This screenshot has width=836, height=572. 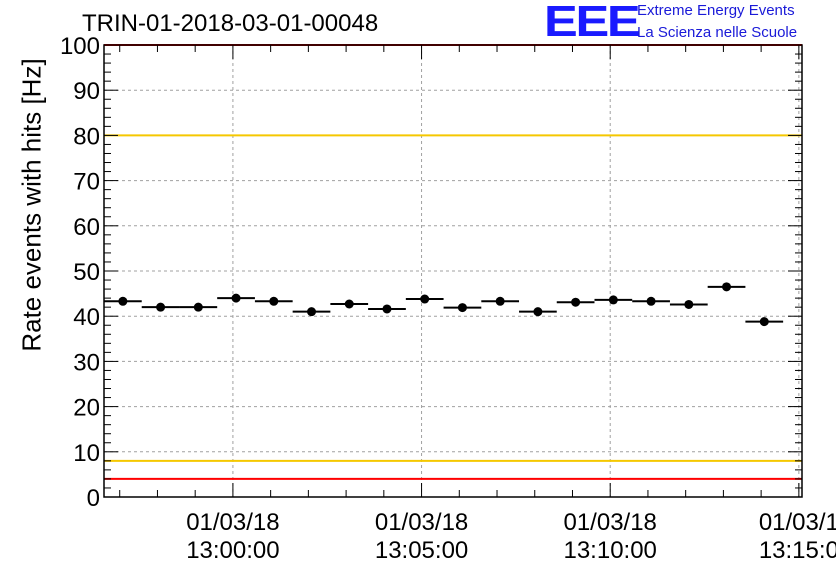 I want to click on x-tick-label-time: 13:05:00, so click(x=421, y=550).